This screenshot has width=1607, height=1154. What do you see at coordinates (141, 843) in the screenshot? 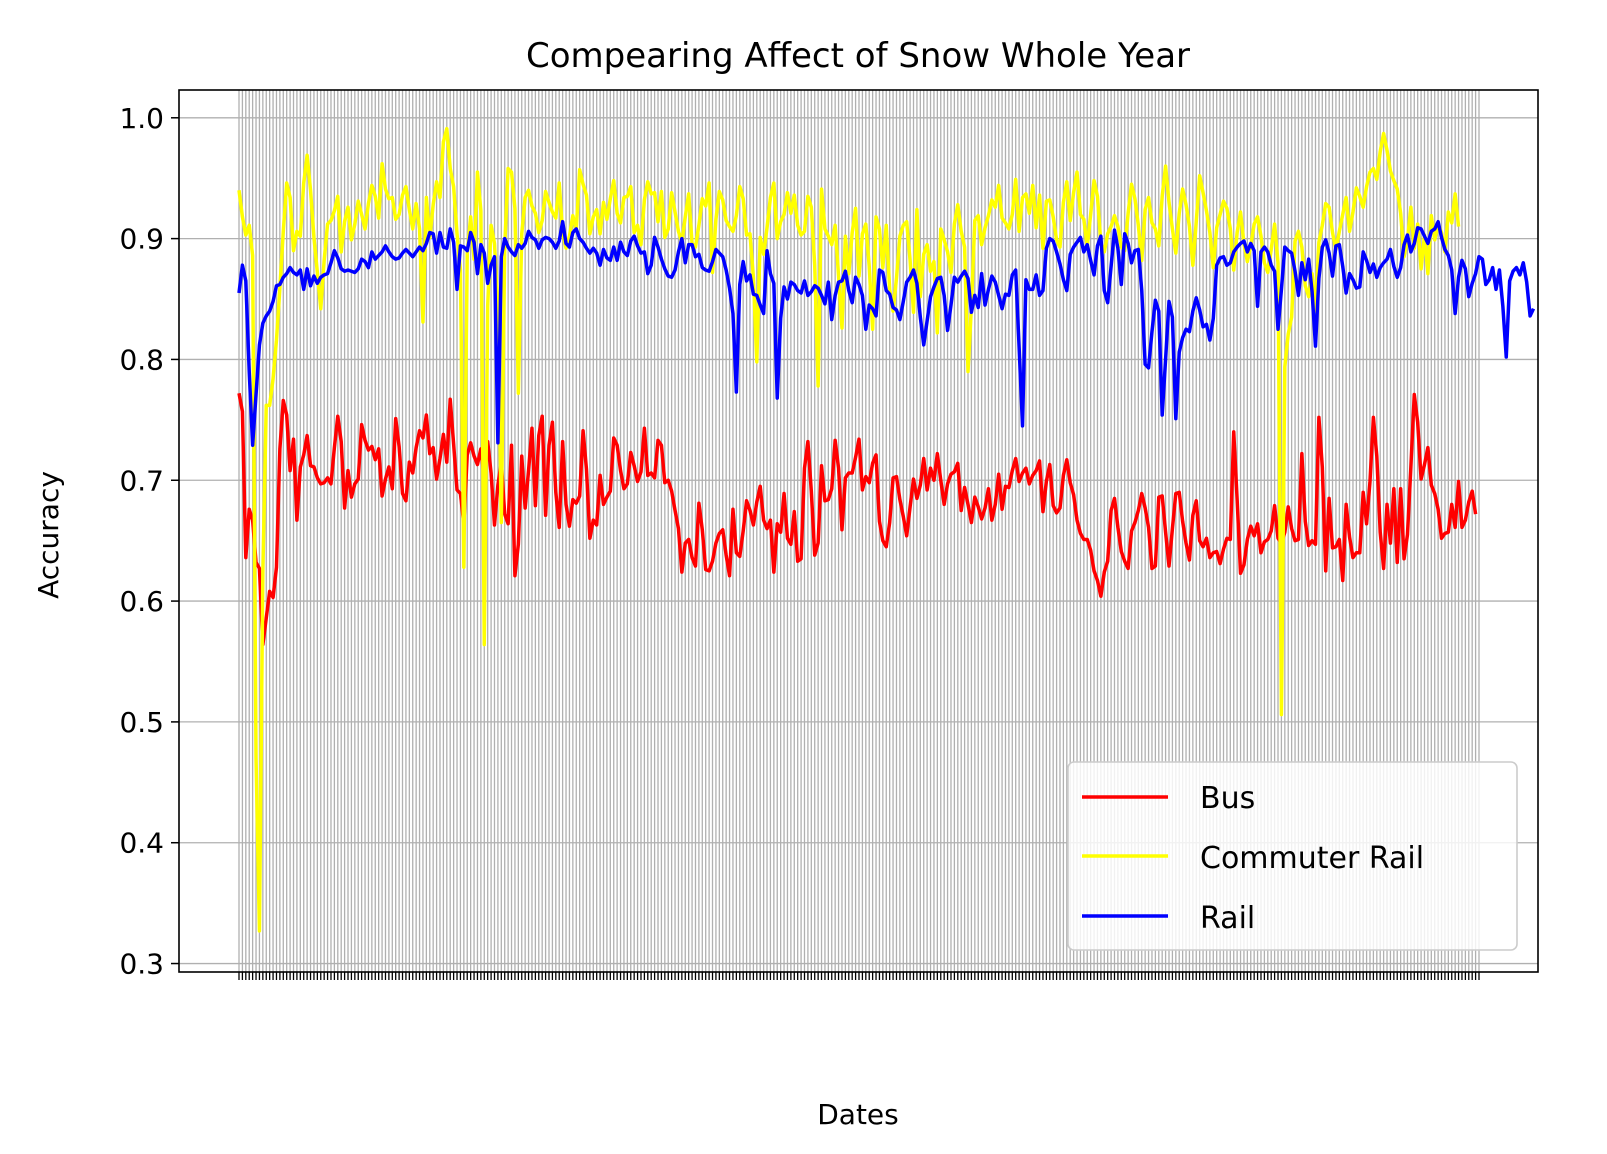
I see `y-tick-label: 0.4` at bounding box center [141, 843].